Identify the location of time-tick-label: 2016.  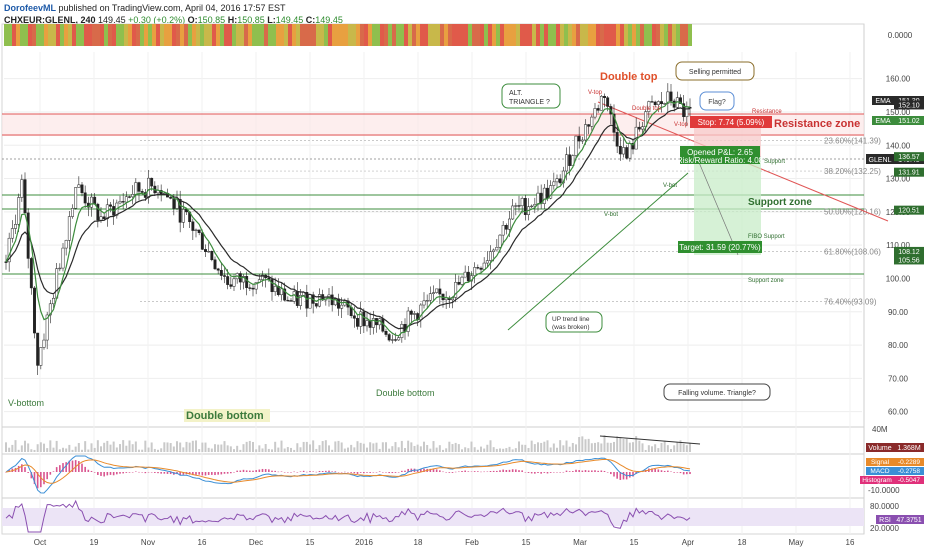
(364, 542).